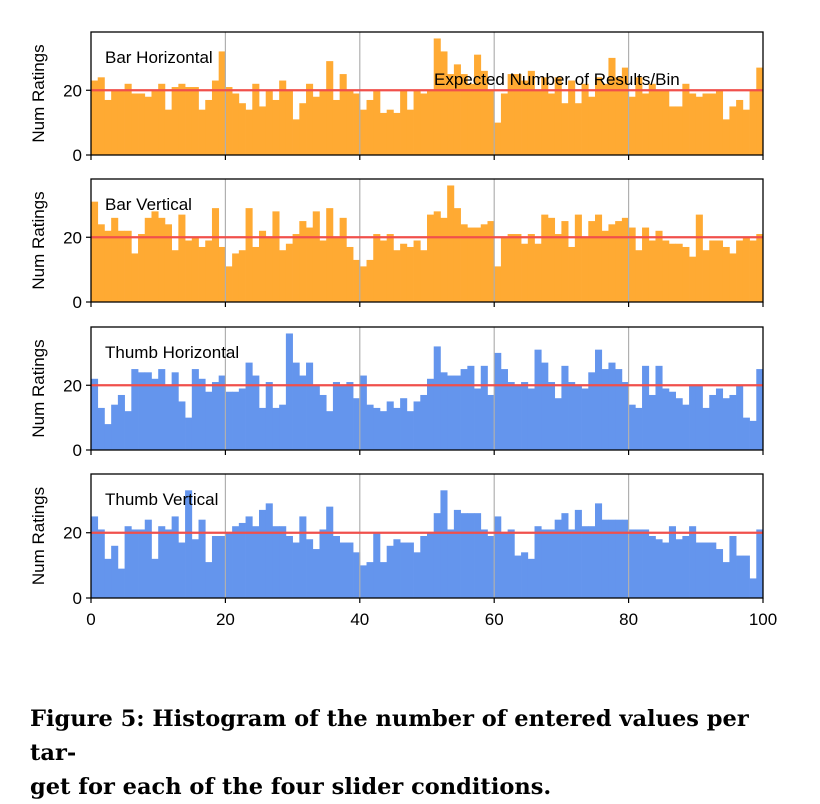 This screenshot has width=820, height=804. Describe the element at coordinates (427, 391) in the screenshot. I see `bars` at that location.